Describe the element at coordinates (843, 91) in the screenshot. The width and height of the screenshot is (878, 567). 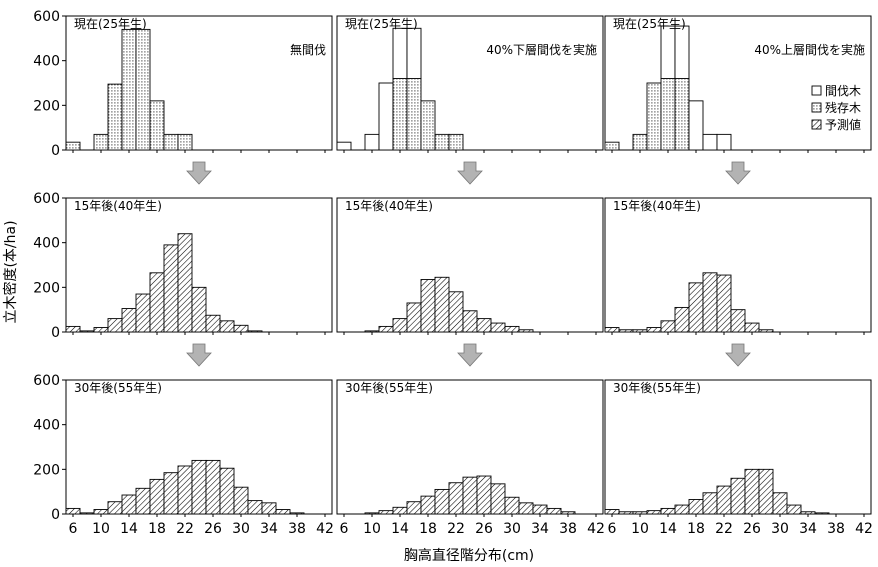
I see `legend-label: 間伐木` at that location.